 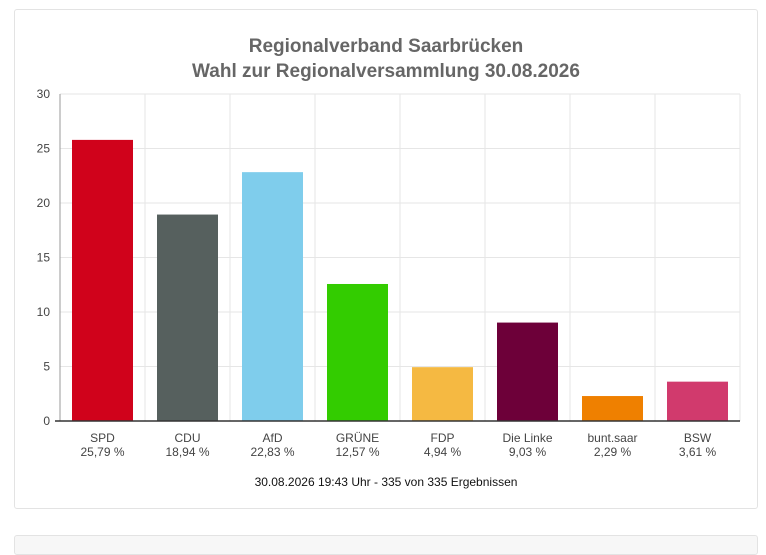 I want to click on value-label: 25,79 %, so click(x=102, y=452).